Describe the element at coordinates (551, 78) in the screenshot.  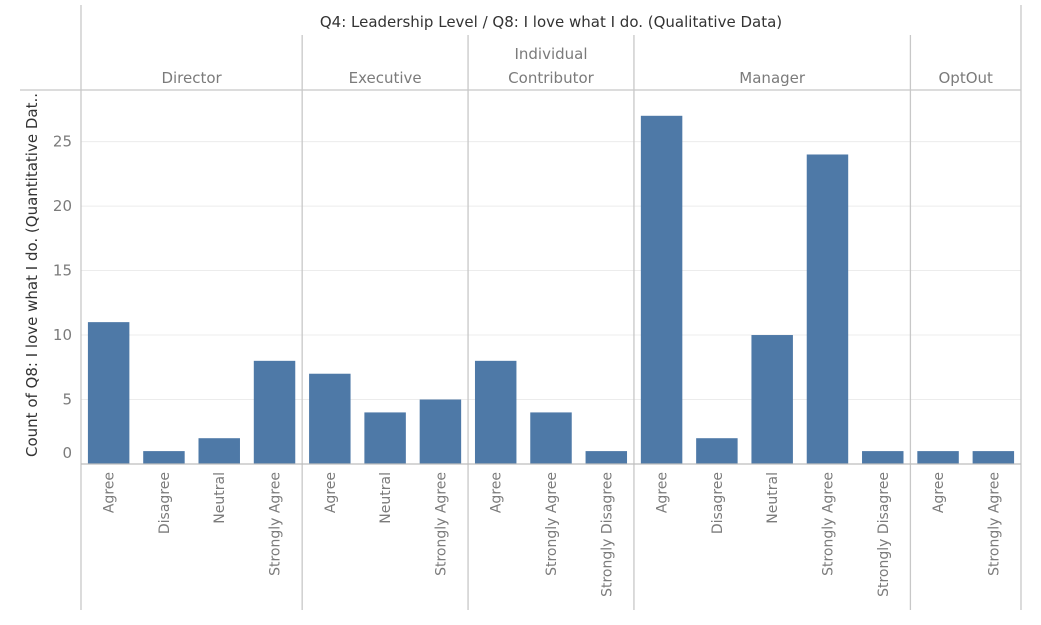
I see `pane-header-individual-contributor: Contributor` at that location.